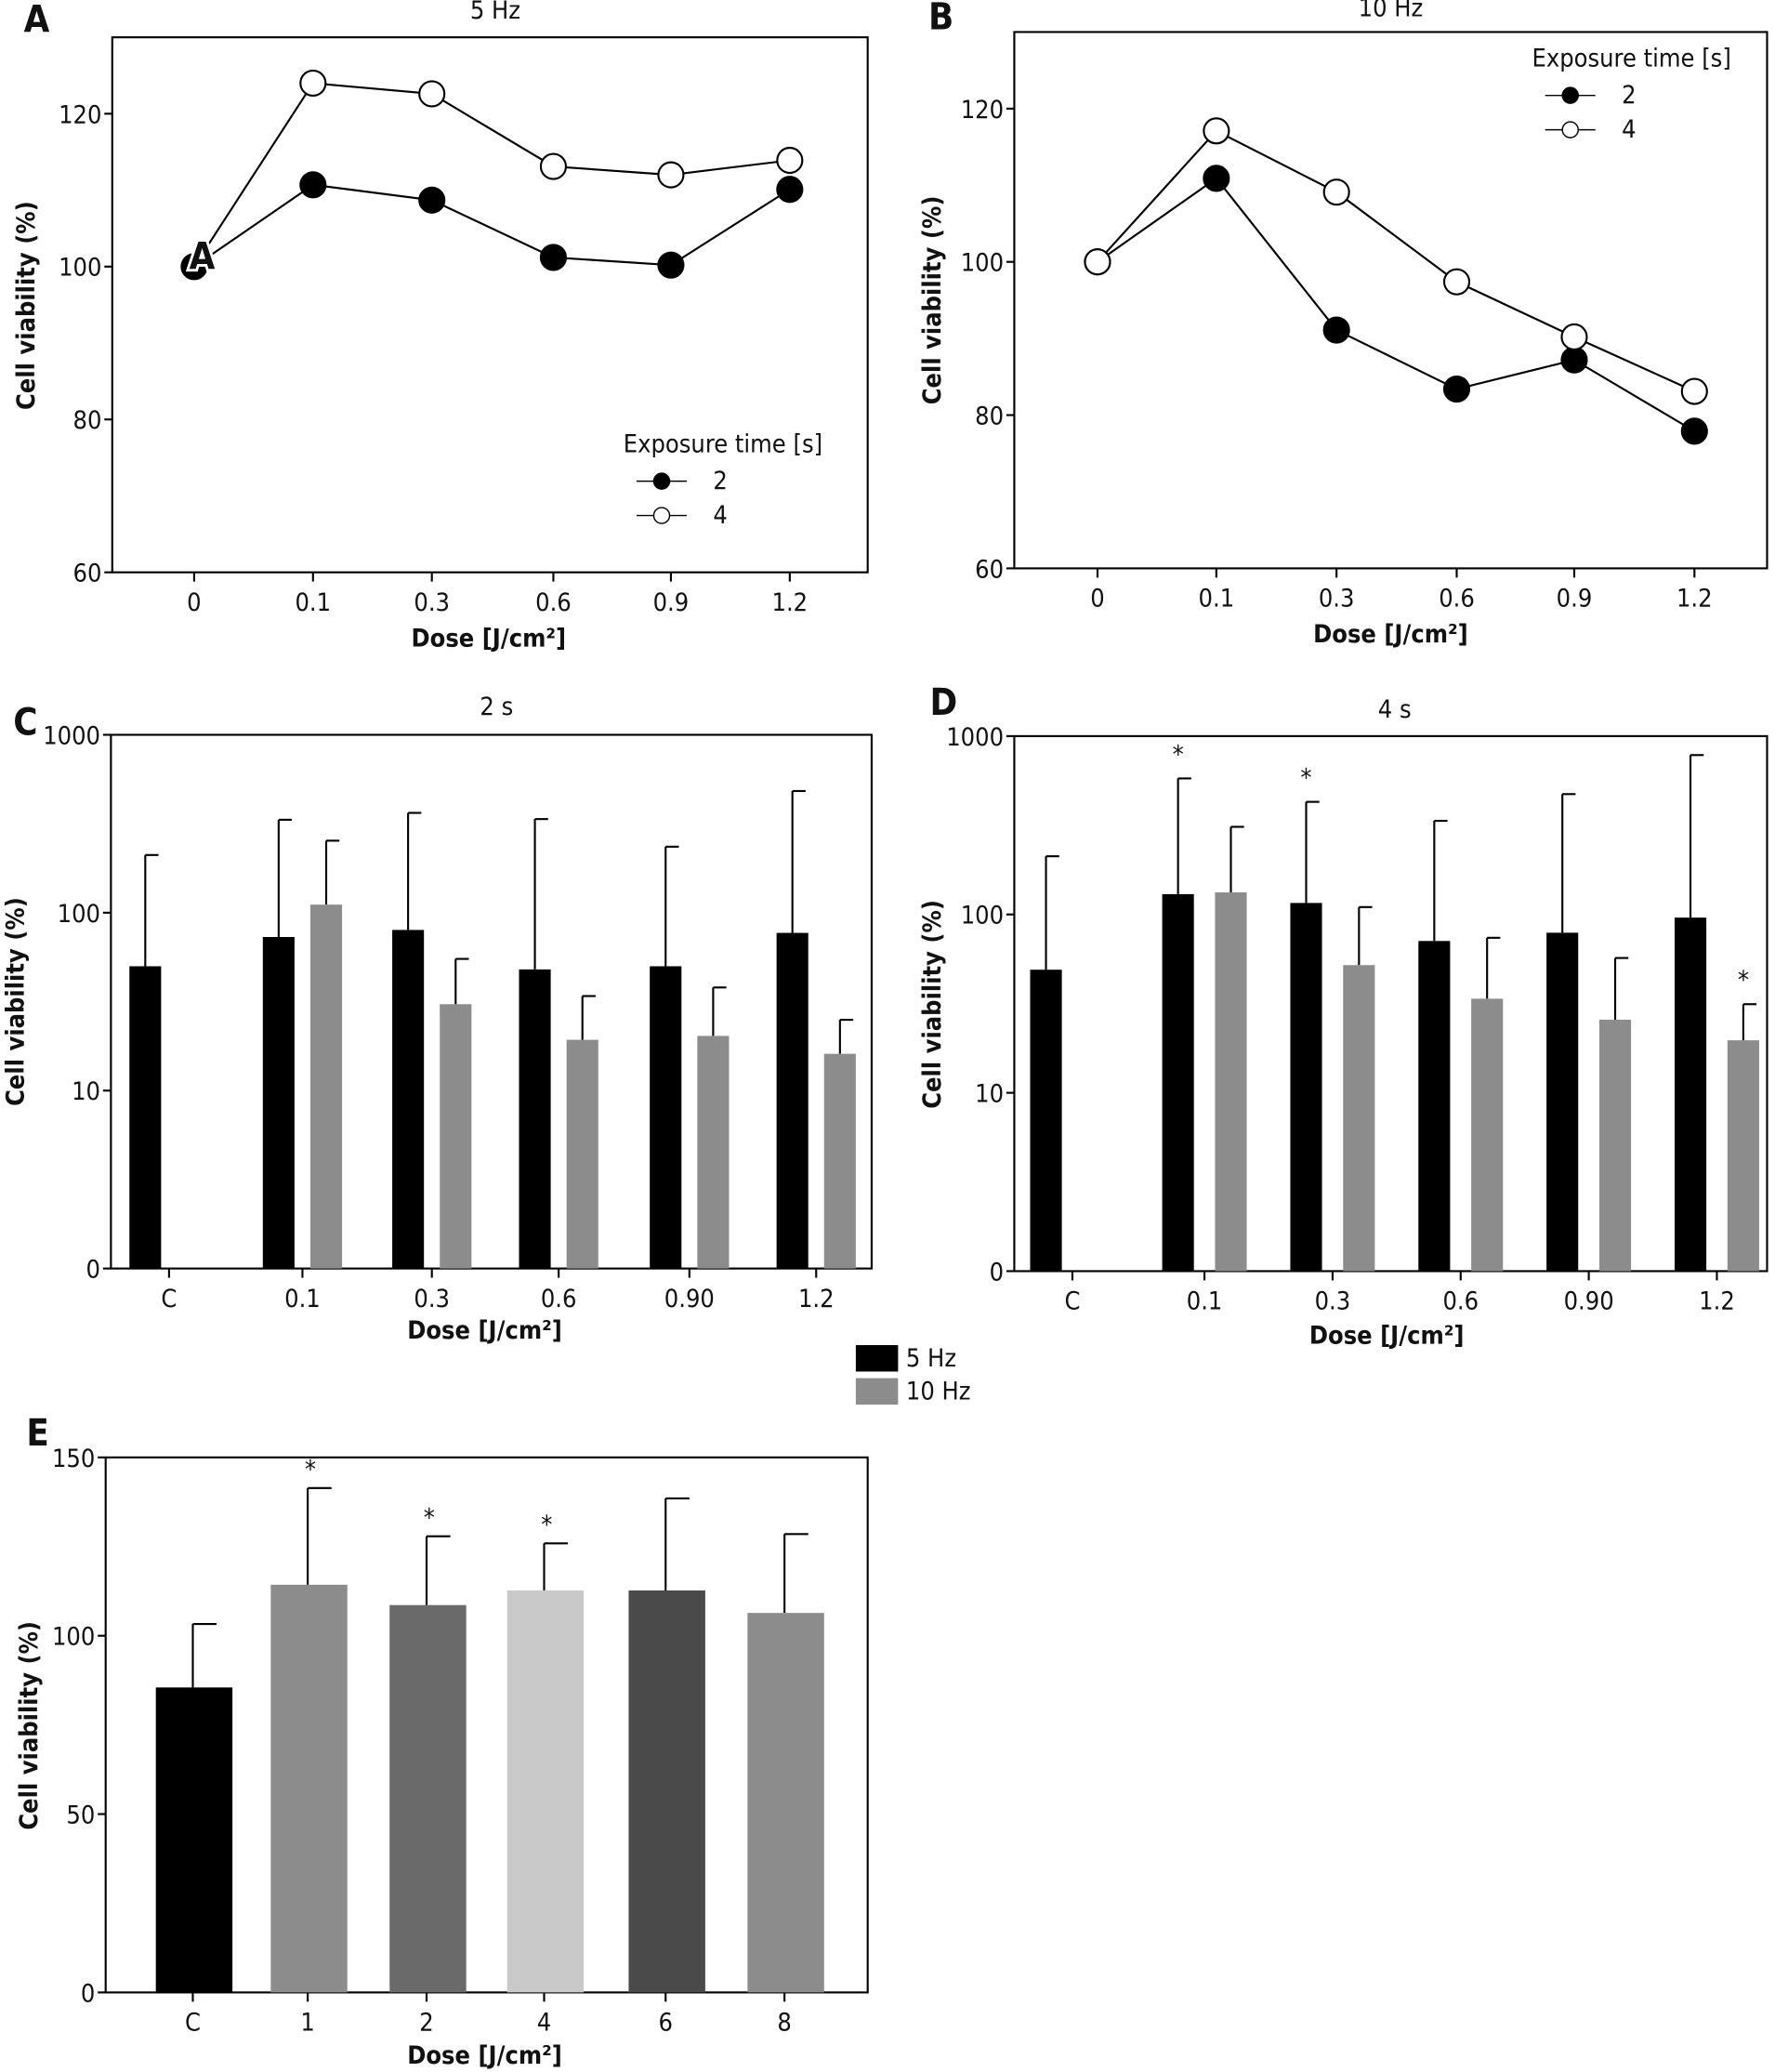 This screenshot has width=1775, height=2072. Describe the element at coordinates (784, 2024) in the screenshot. I see `x-tick-label: 8` at that location.